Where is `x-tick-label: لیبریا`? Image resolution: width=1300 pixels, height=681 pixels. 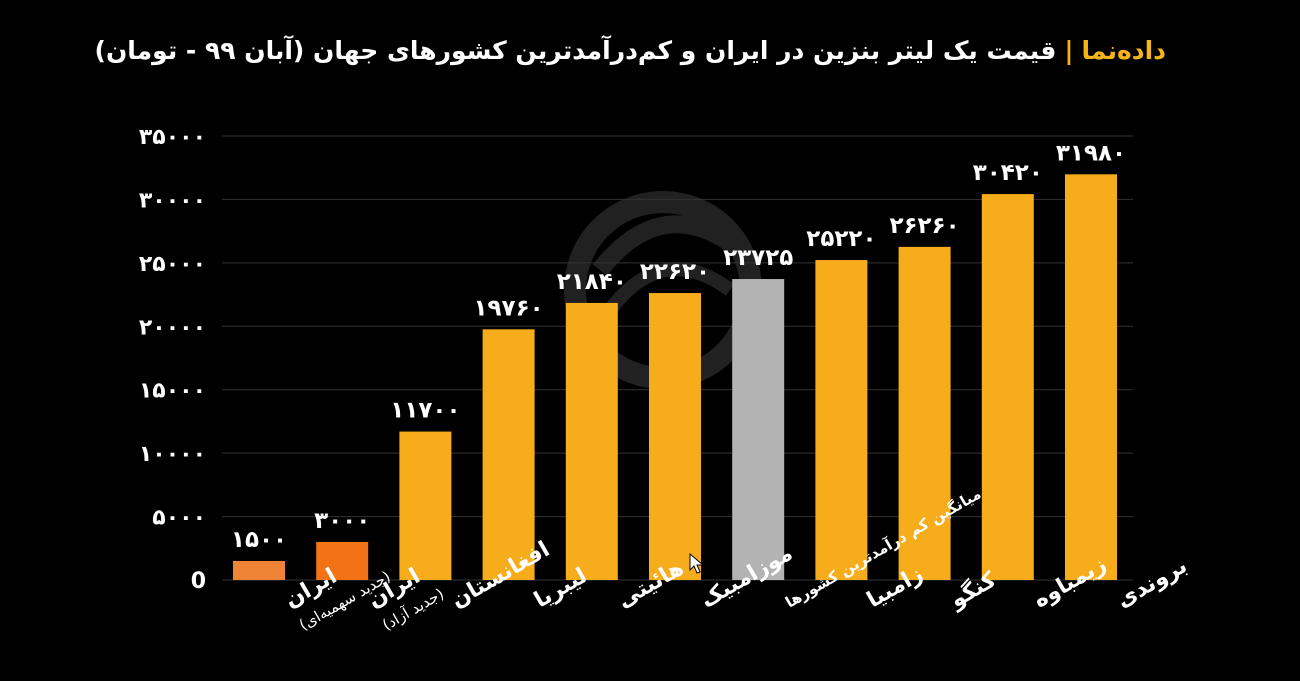 x-tick-label: لیبریا is located at coordinates (560, 588).